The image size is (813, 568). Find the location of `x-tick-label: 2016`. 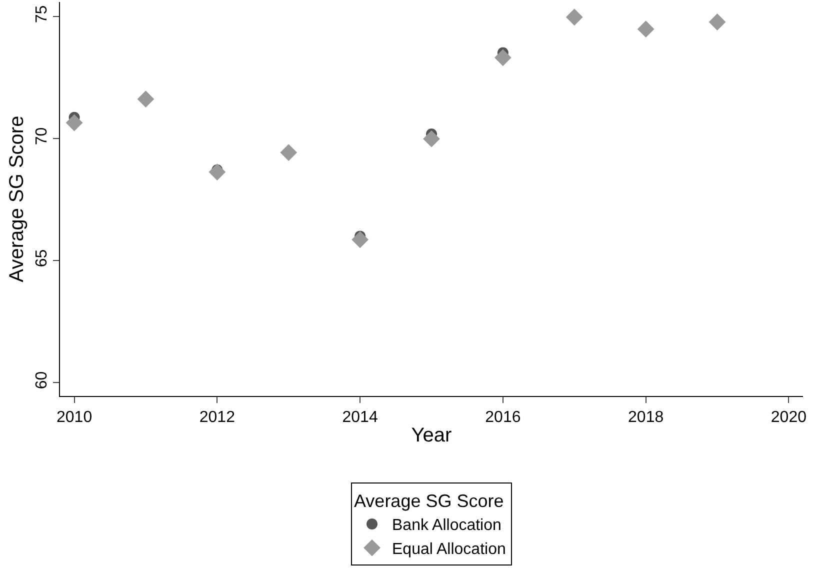

x-tick-label: 2016 is located at coordinates (503, 417).